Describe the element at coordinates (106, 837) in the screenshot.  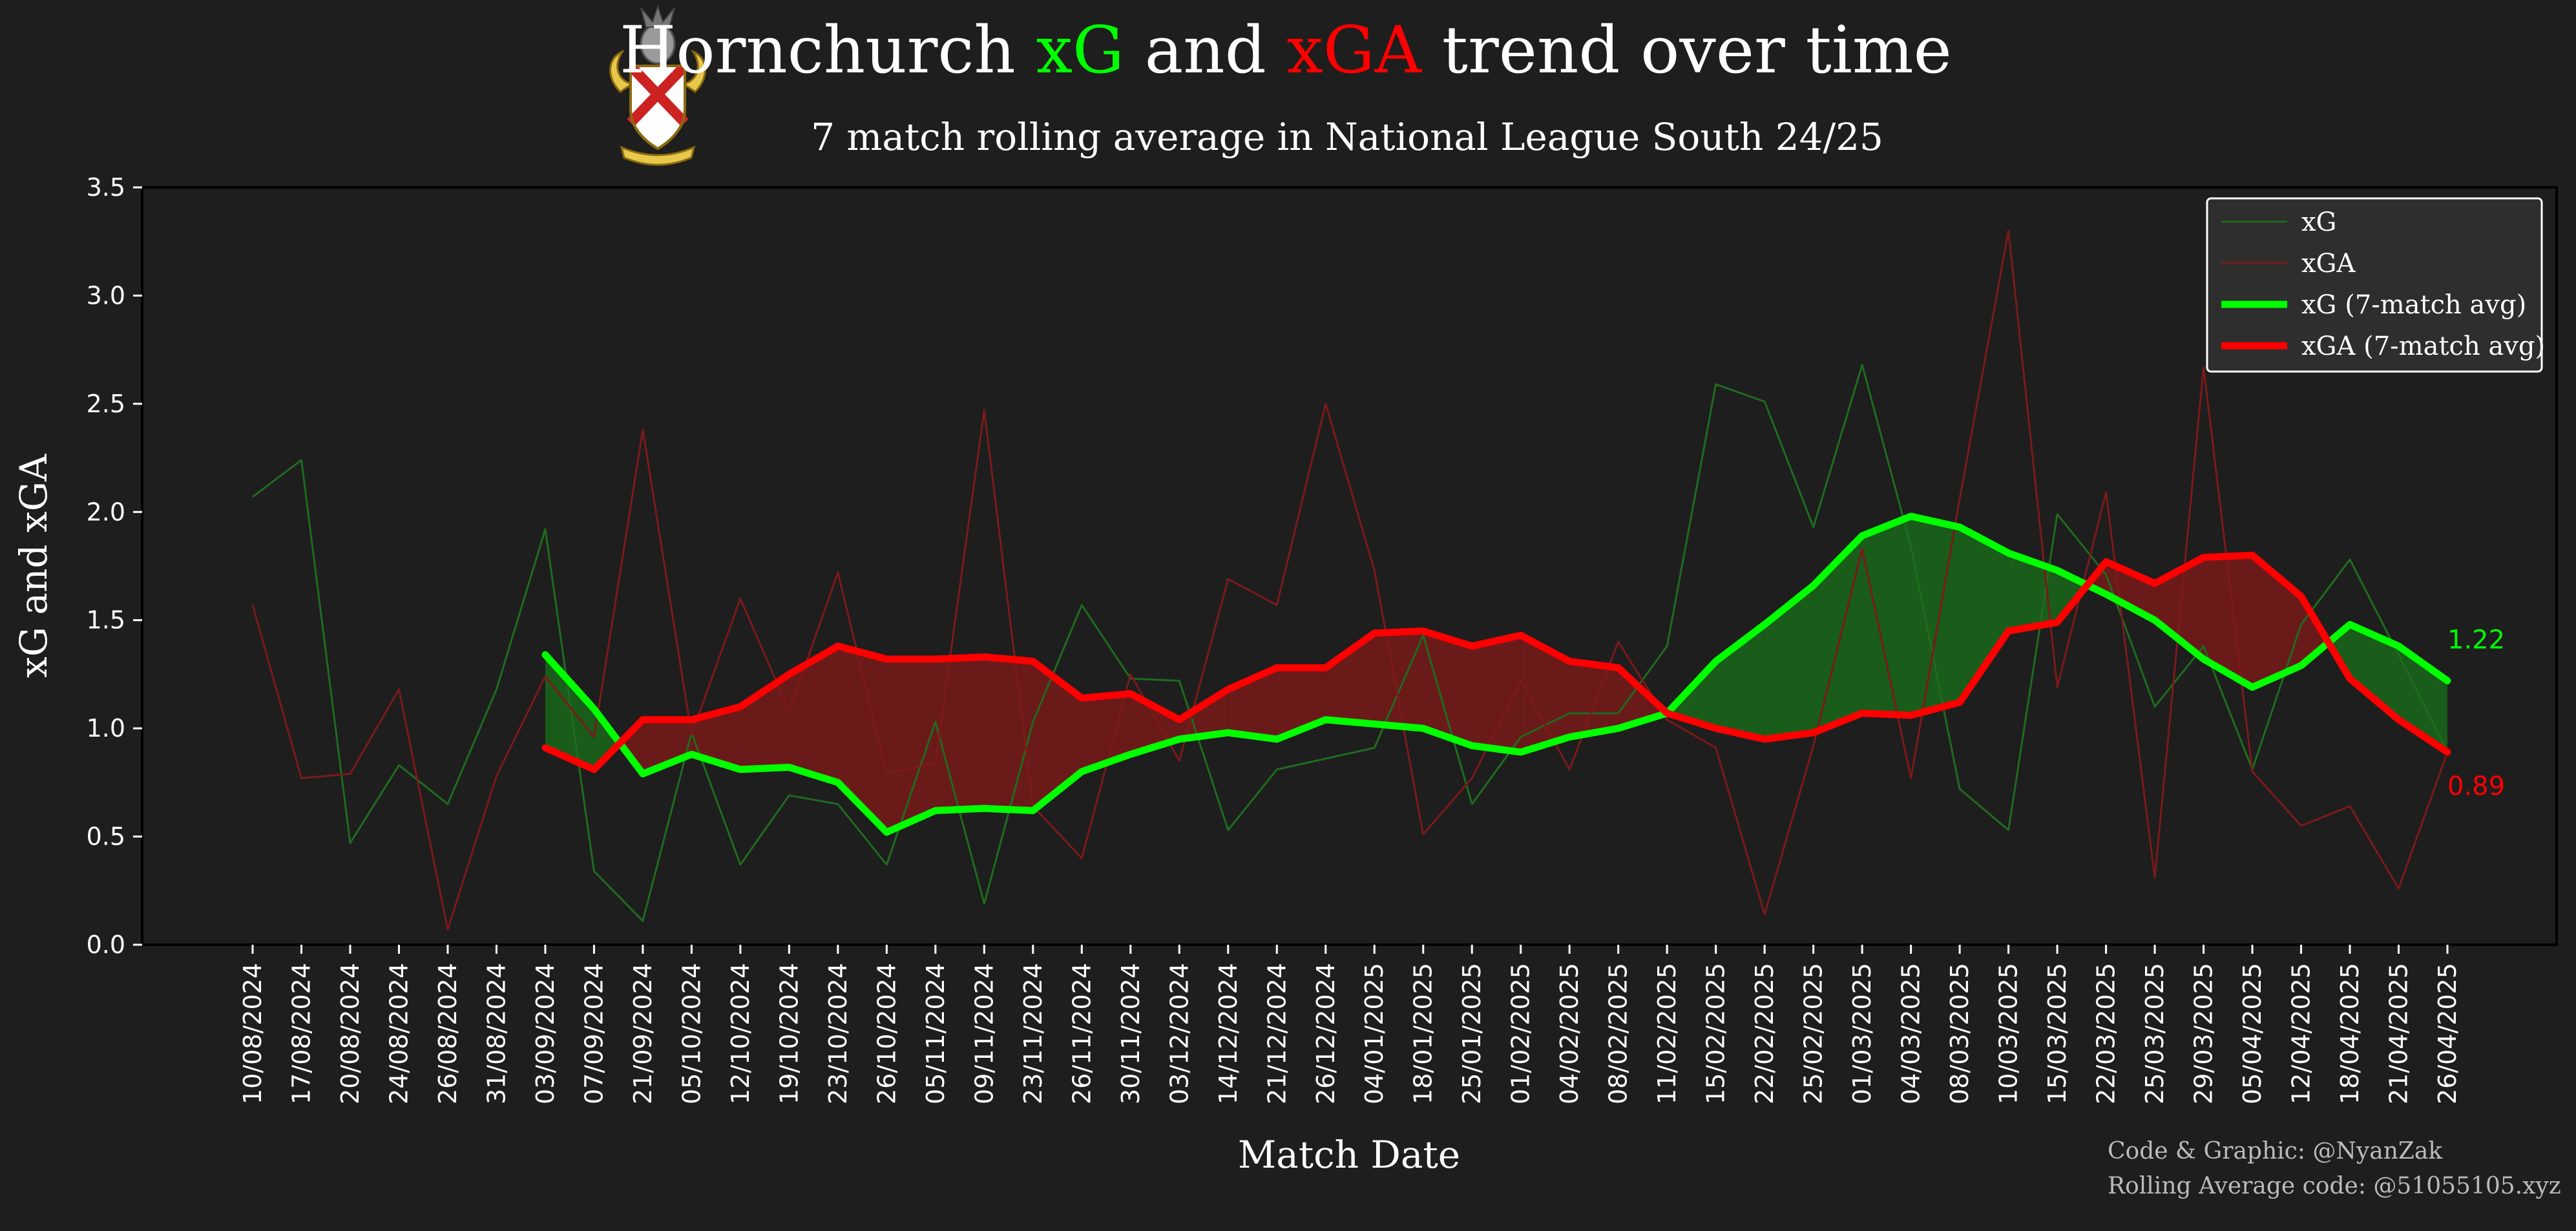
I see `y-tick-label: 0.5` at that location.